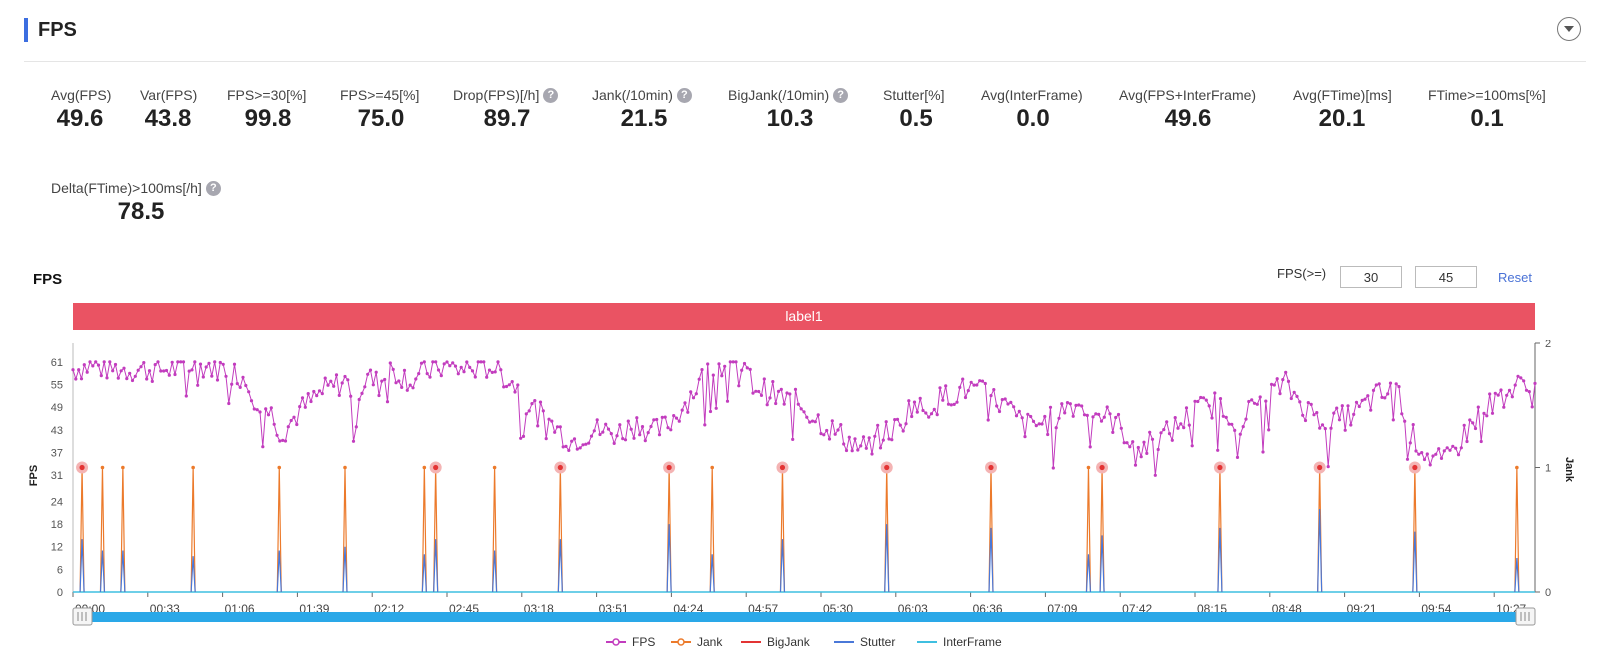 The image size is (1606, 665). What do you see at coordinates (424, 467) in the screenshot?
I see `jank-point` at bounding box center [424, 467].